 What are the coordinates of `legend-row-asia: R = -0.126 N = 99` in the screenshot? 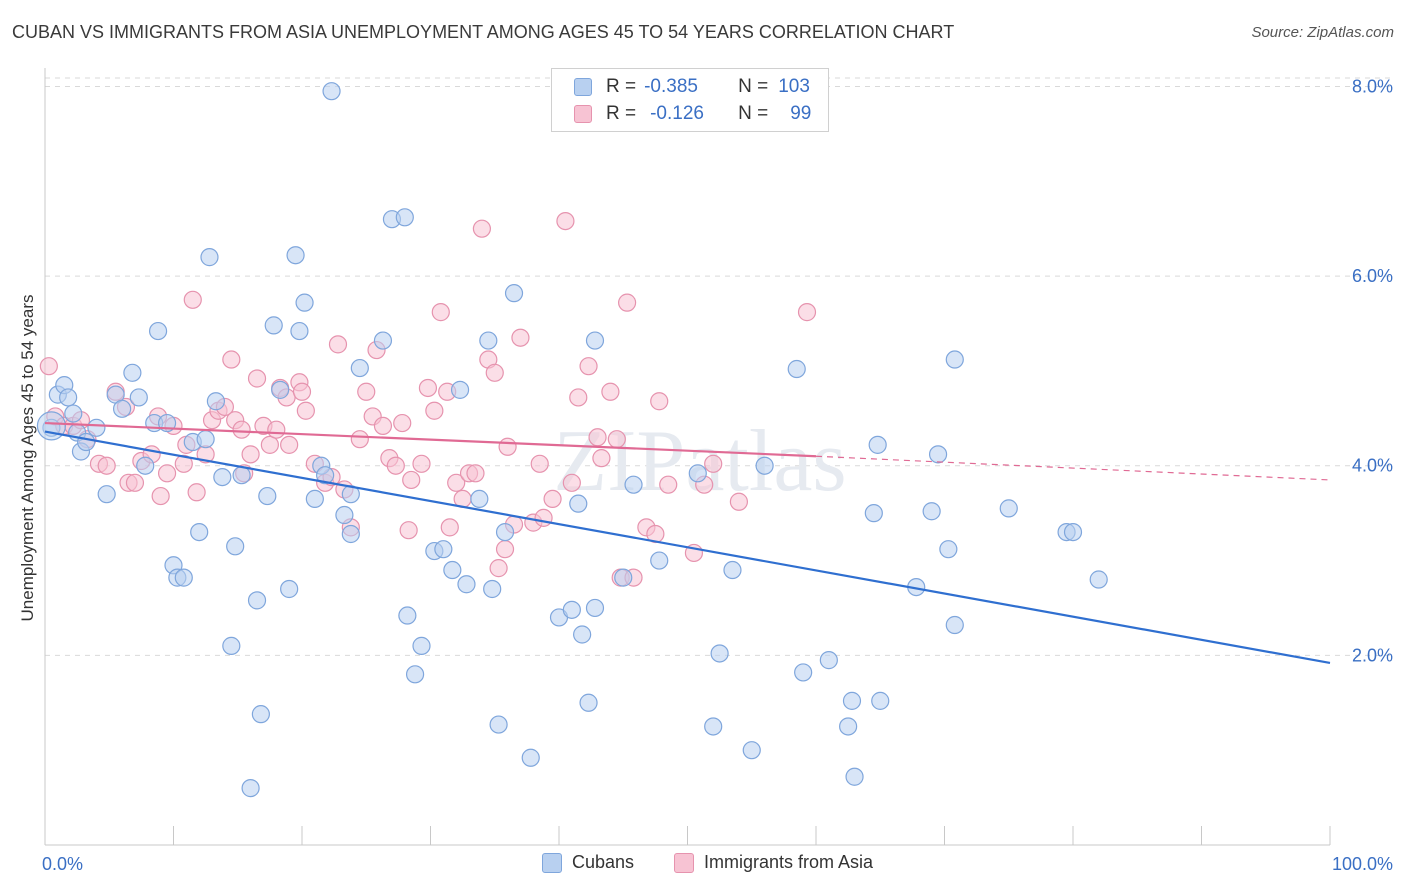 It's located at (681, 114).